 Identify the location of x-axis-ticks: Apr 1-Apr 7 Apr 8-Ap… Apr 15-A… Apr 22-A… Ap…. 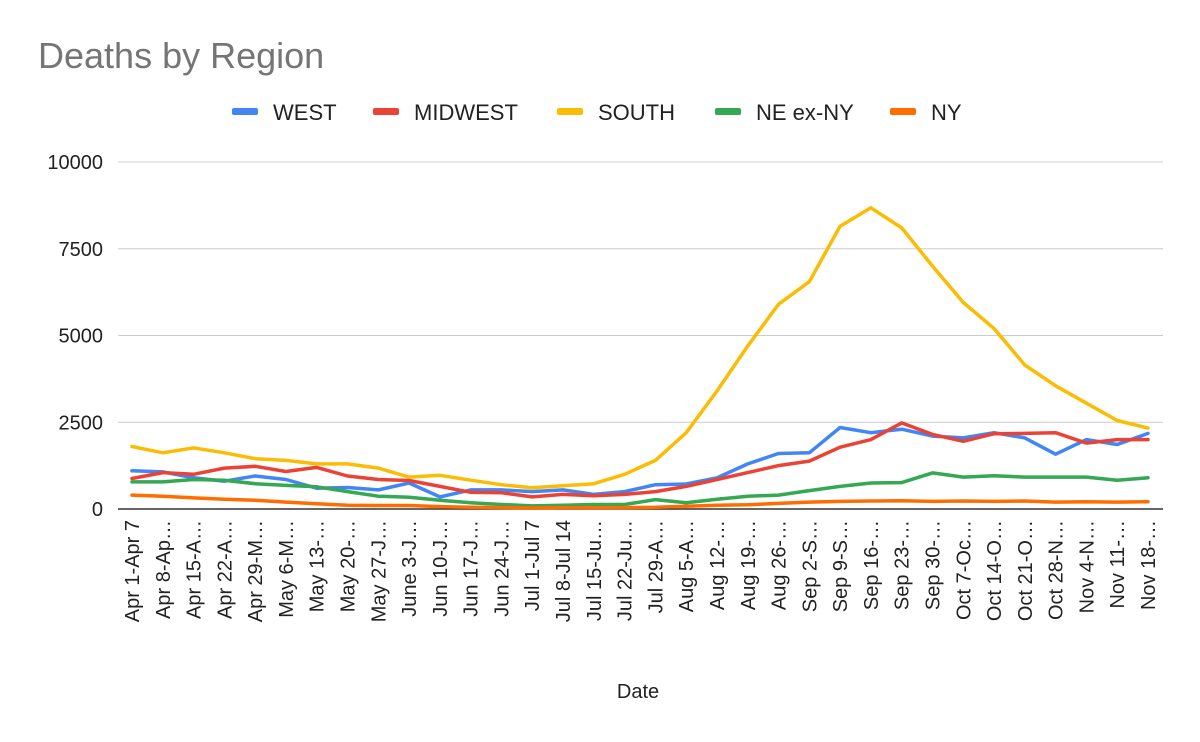
(641, 571).